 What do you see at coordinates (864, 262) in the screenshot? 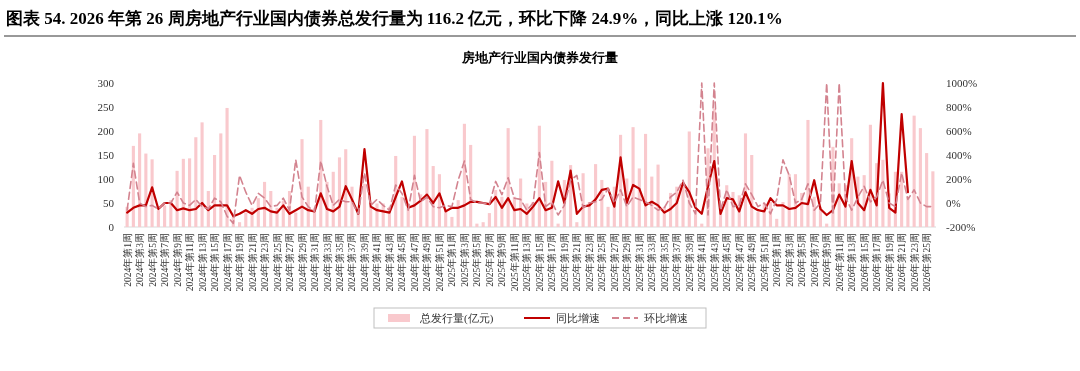
I see `x-tick-label: 2026年第15周` at bounding box center [864, 262].